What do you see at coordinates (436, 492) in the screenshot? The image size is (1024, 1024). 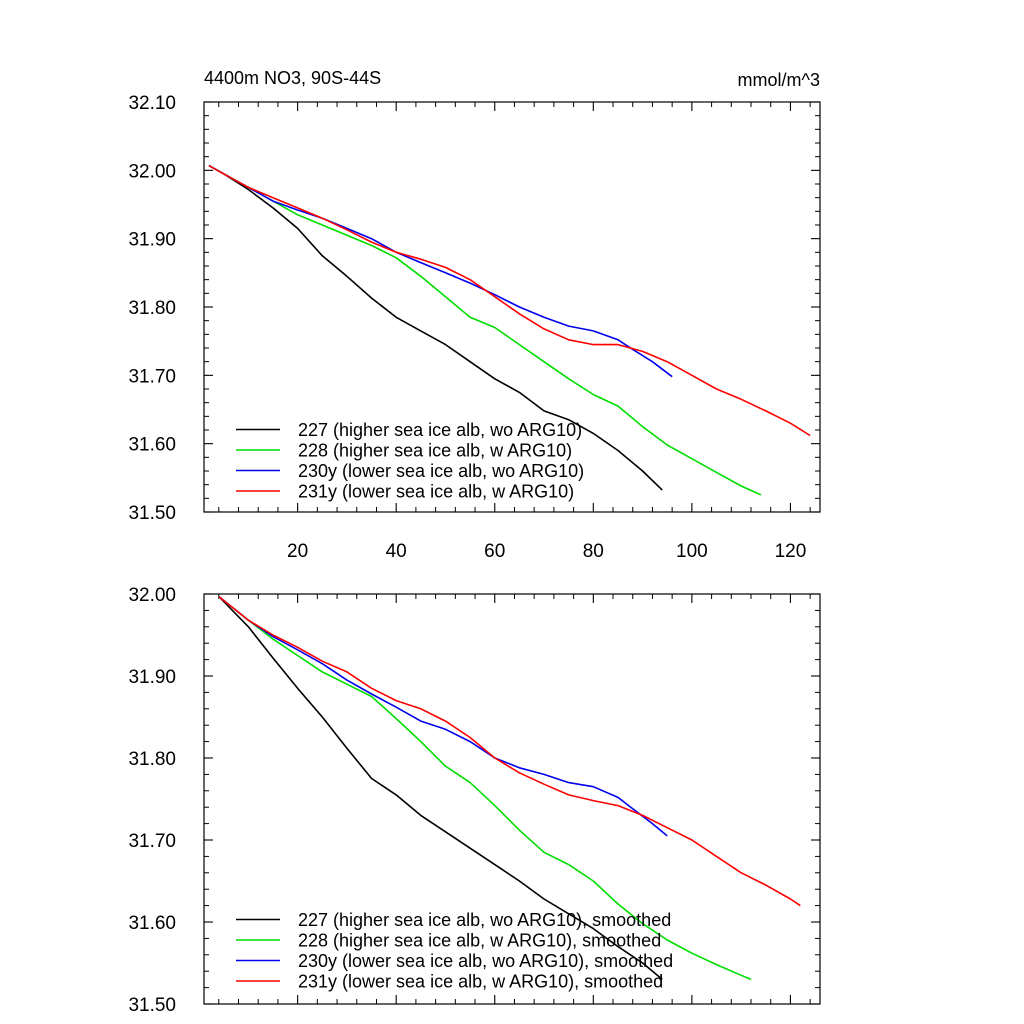 I see `top-legend-label-3: 231y (lower sea ice alb, w ARG10)` at bounding box center [436, 492].